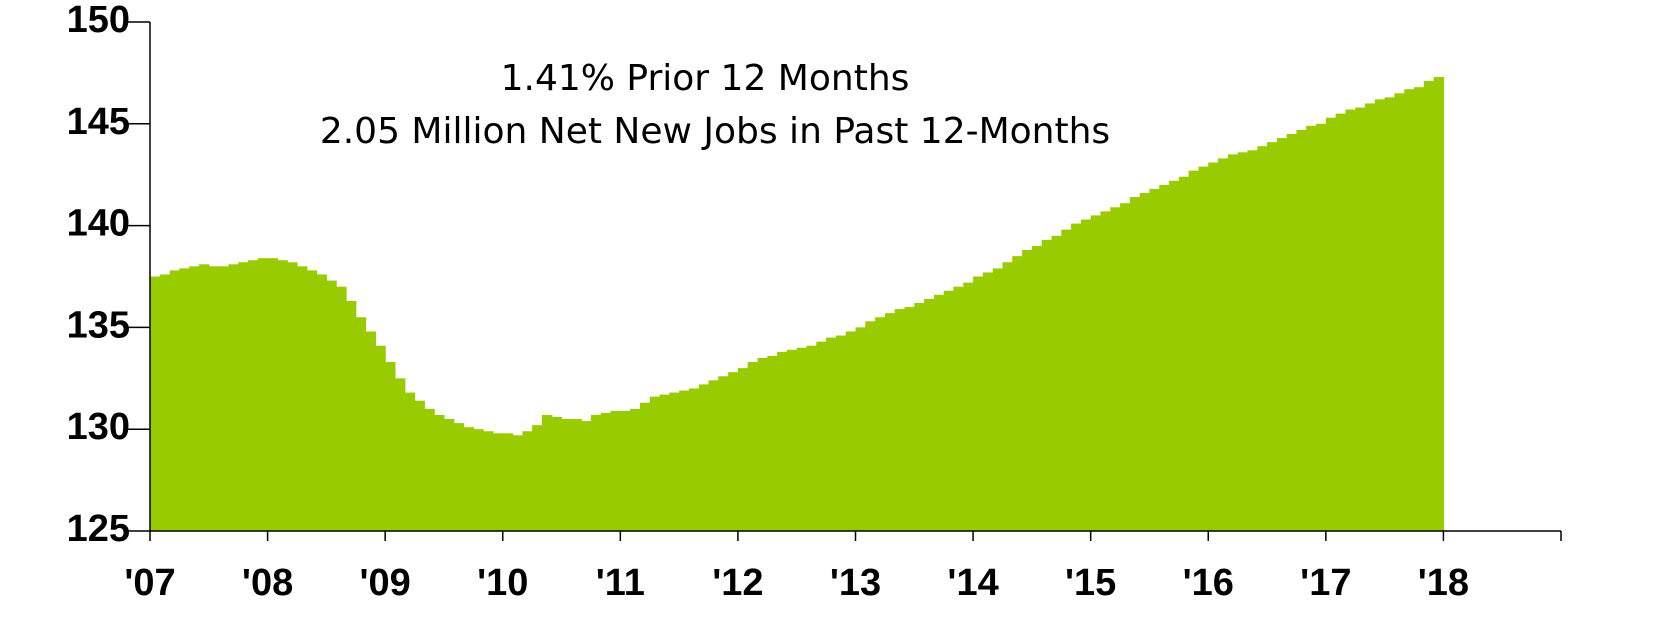 The image size is (1673, 643). Describe the element at coordinates (267, 583) in the screenshot. I see `x-tick-label: '08` at that location.